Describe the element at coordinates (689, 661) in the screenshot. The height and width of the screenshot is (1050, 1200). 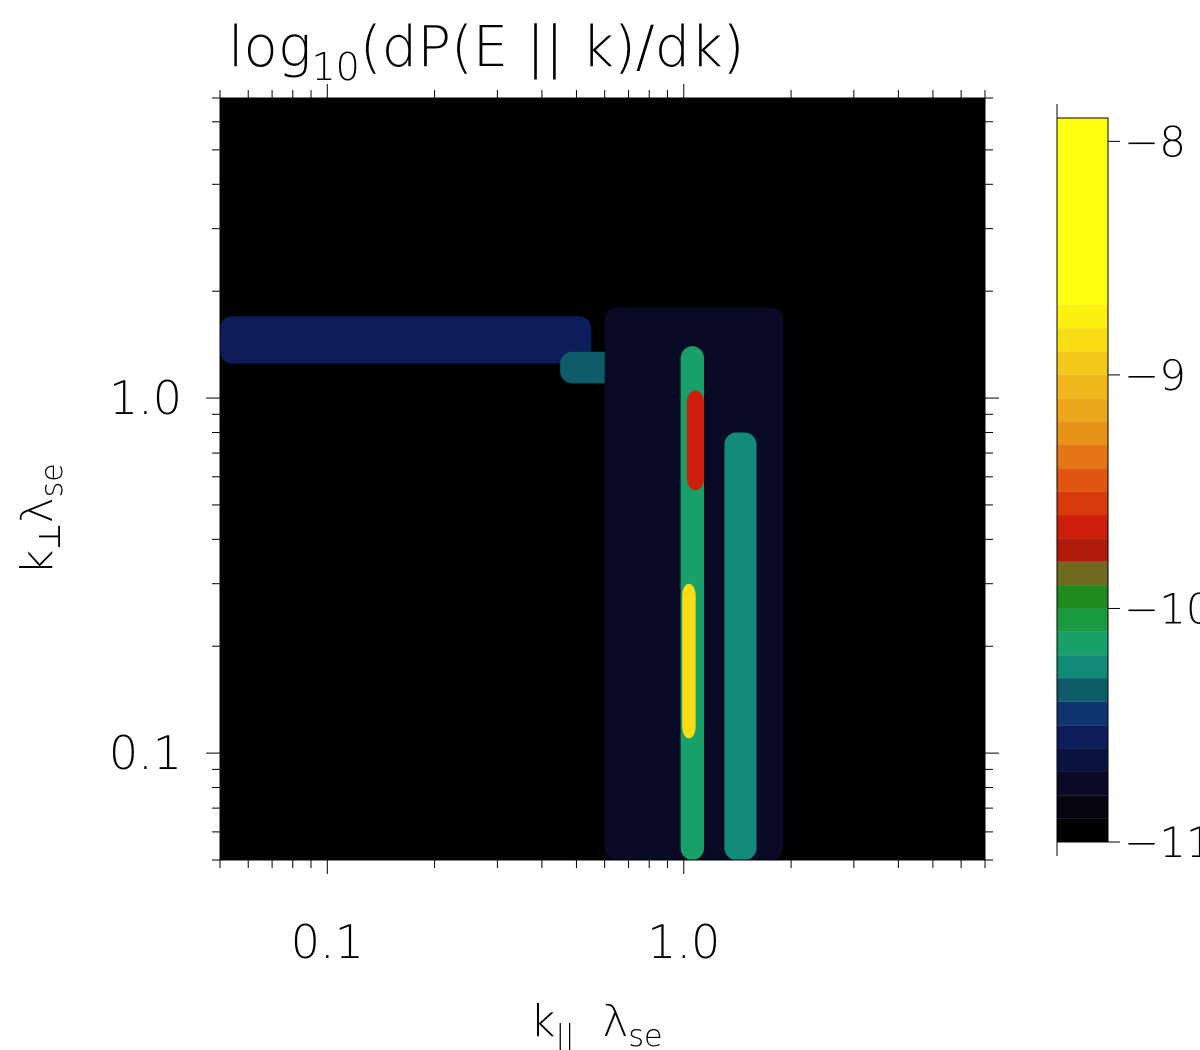
I see `contour-peak` at that location.